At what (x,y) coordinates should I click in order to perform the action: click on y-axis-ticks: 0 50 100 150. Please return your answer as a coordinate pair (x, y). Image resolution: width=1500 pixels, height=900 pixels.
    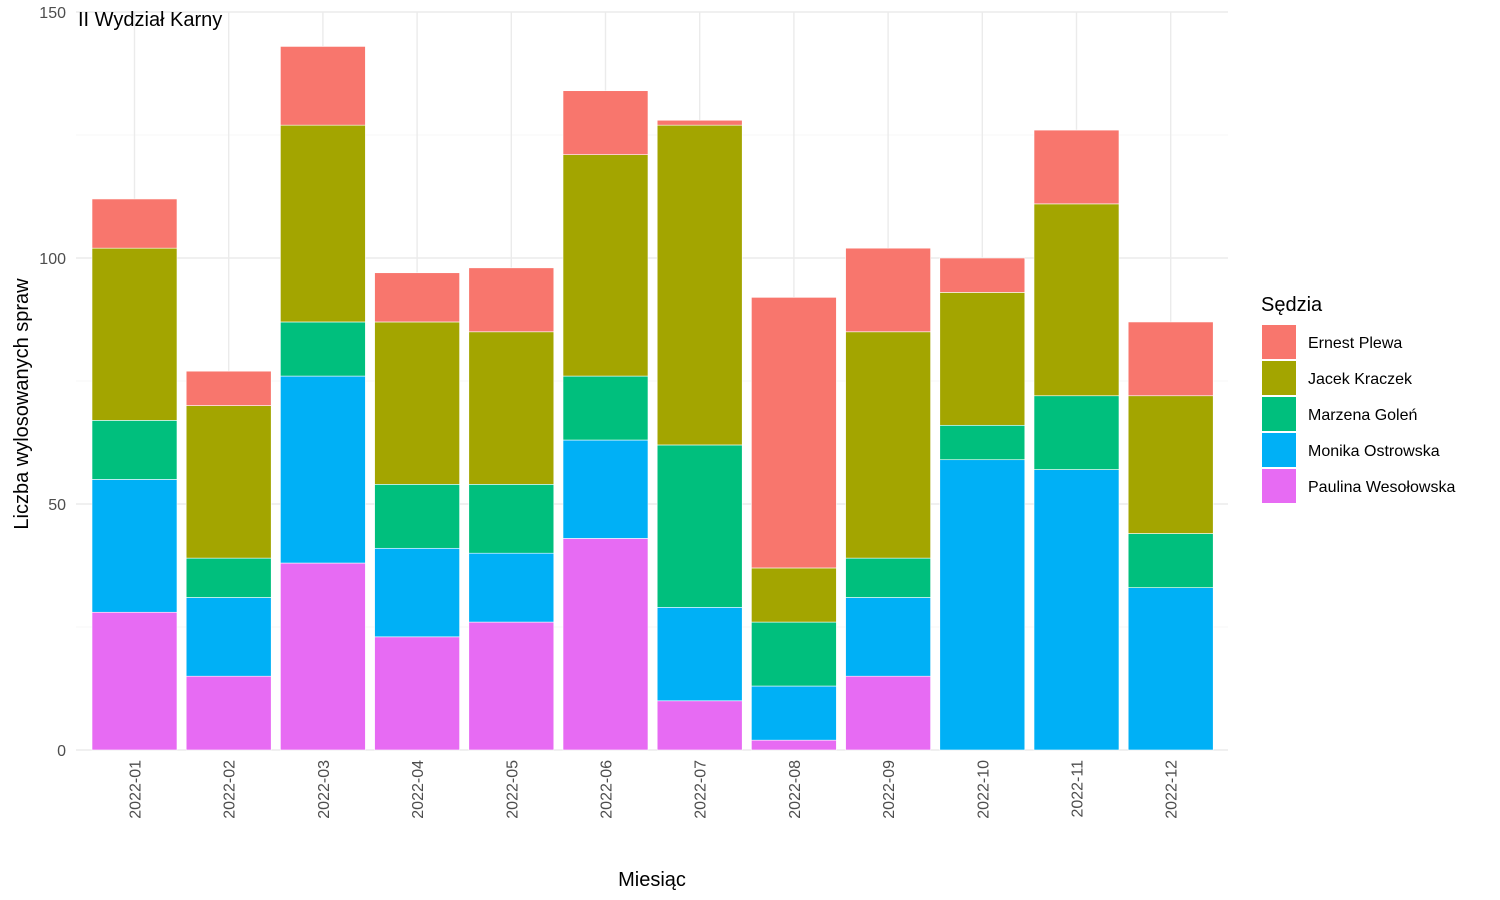
    Looking at the image, I should click on (52, 382).